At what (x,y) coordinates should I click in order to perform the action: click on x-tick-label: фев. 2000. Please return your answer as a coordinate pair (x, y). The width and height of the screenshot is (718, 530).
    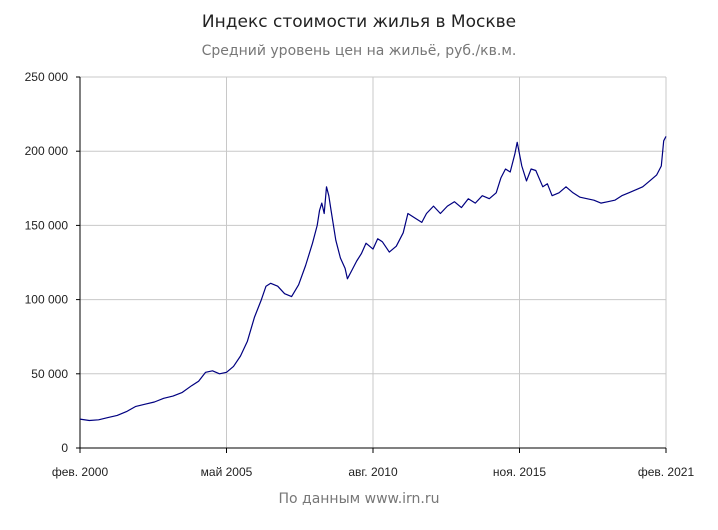
    Looking at the image, I should click on (80, 472).